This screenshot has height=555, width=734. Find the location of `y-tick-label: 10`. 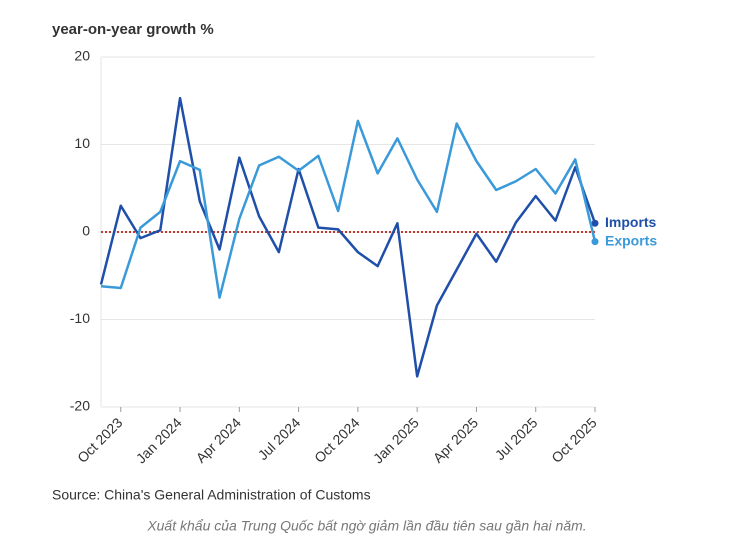

y-tick-label: 10 is located at coordinates (82, 143).